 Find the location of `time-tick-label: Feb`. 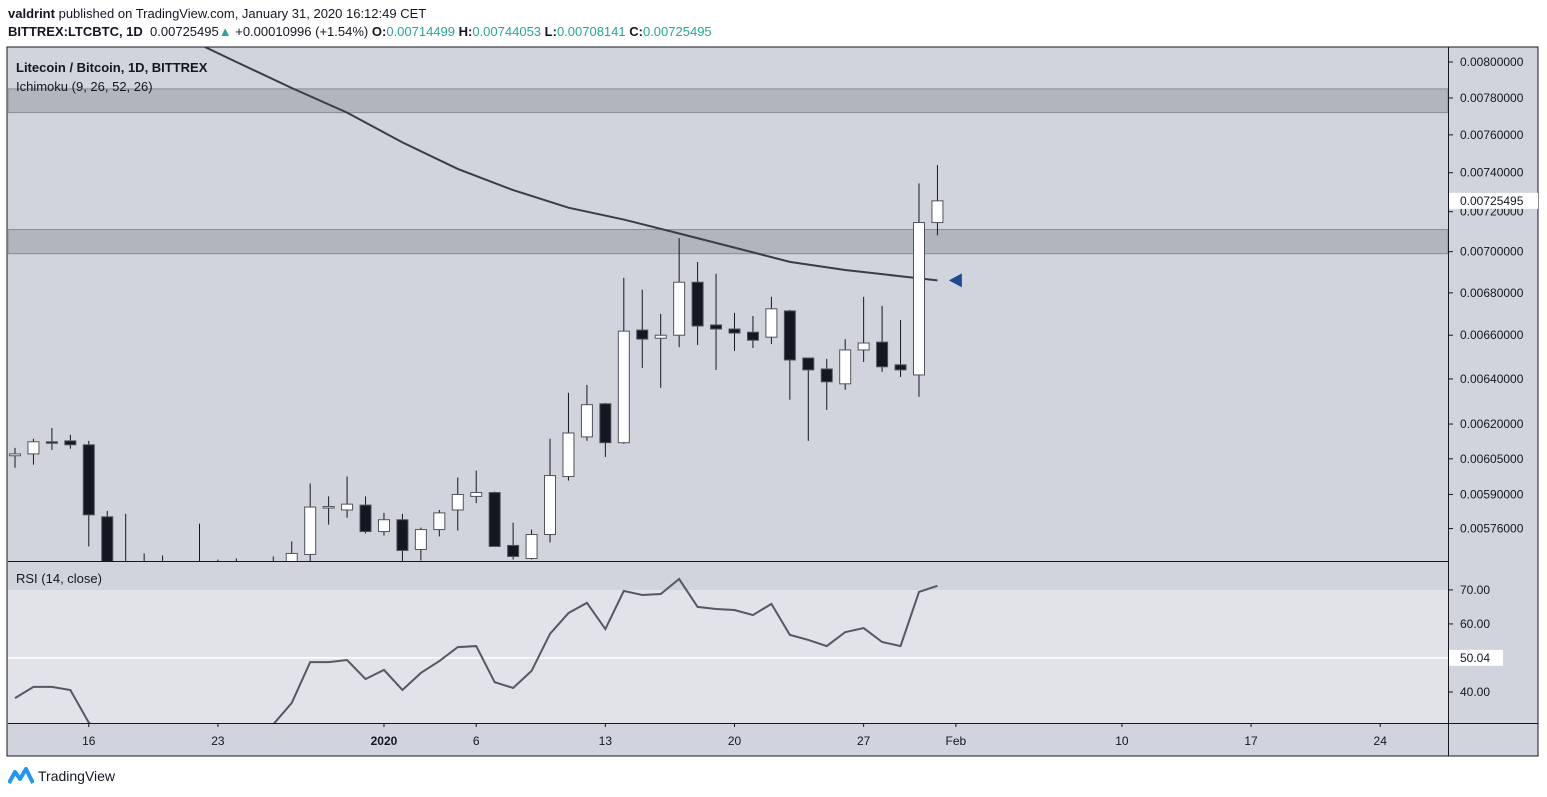

time-tick-label: Feb is located at coordinates (956, 741).